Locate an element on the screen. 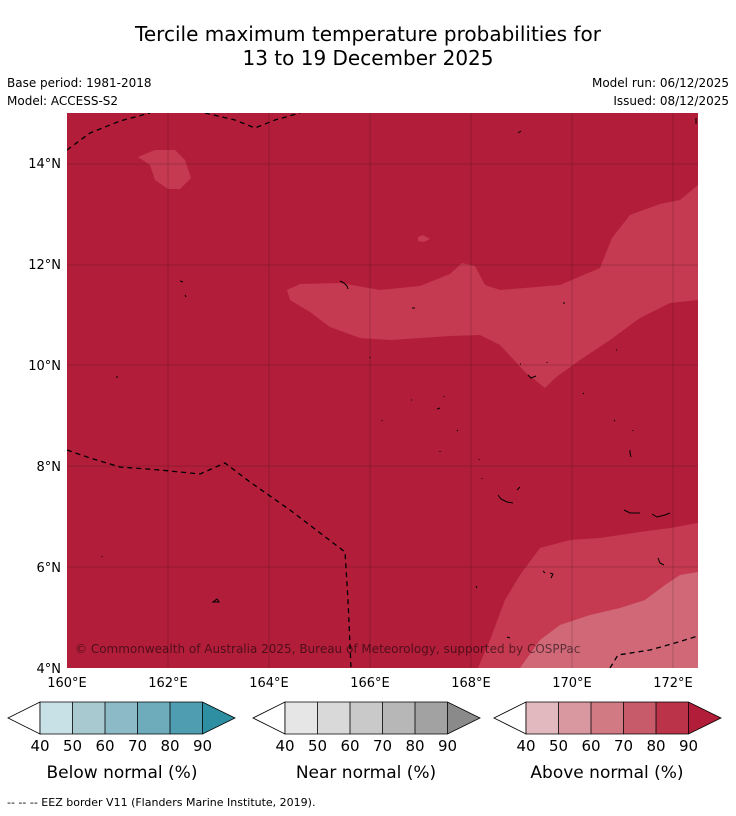 The width and height of the screenshot is (736, 816). cb-above-tick-50: 50 is located at coordinates (558, 746).